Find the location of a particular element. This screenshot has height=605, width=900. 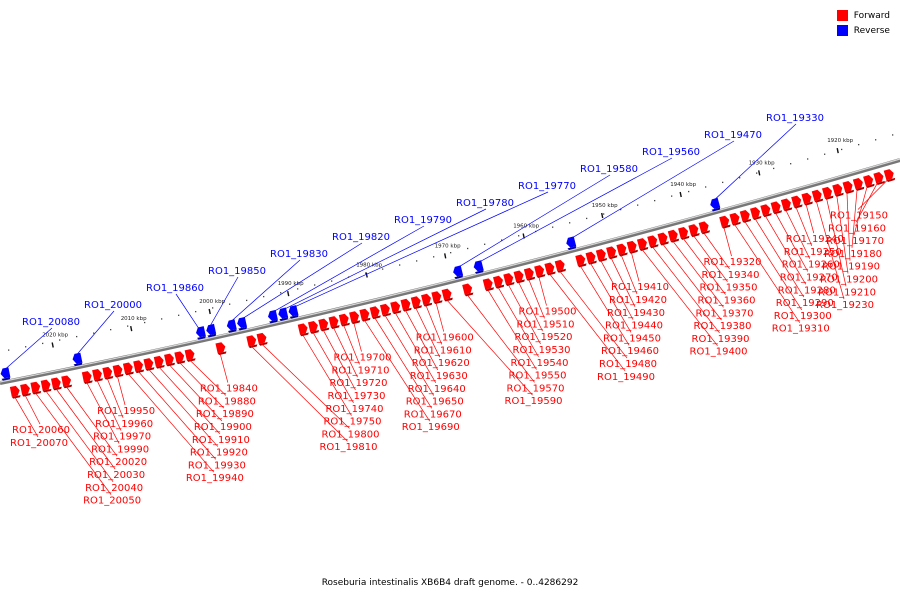

kbp-label: 1970 kbp is located at coordinates (448, 246).